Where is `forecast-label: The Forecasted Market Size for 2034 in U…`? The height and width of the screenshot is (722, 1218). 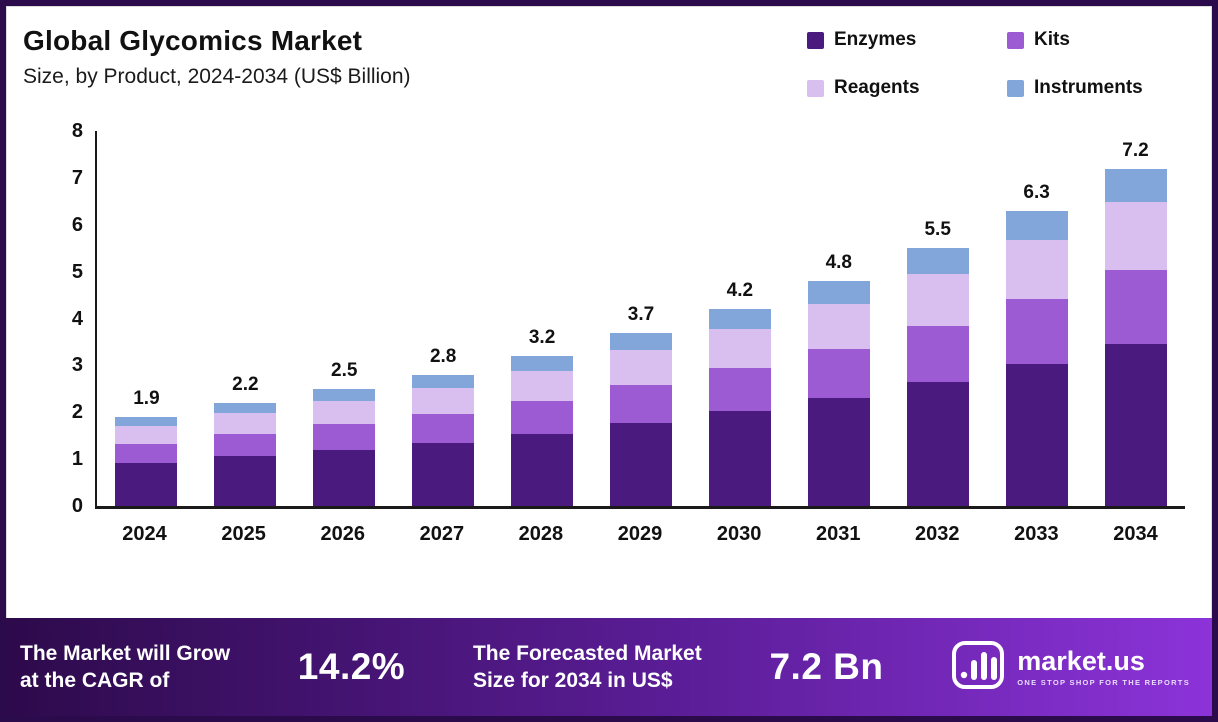
forecast-label: The Forecasted Market Size for 2034 in U… is located at coordinates (587, 666).